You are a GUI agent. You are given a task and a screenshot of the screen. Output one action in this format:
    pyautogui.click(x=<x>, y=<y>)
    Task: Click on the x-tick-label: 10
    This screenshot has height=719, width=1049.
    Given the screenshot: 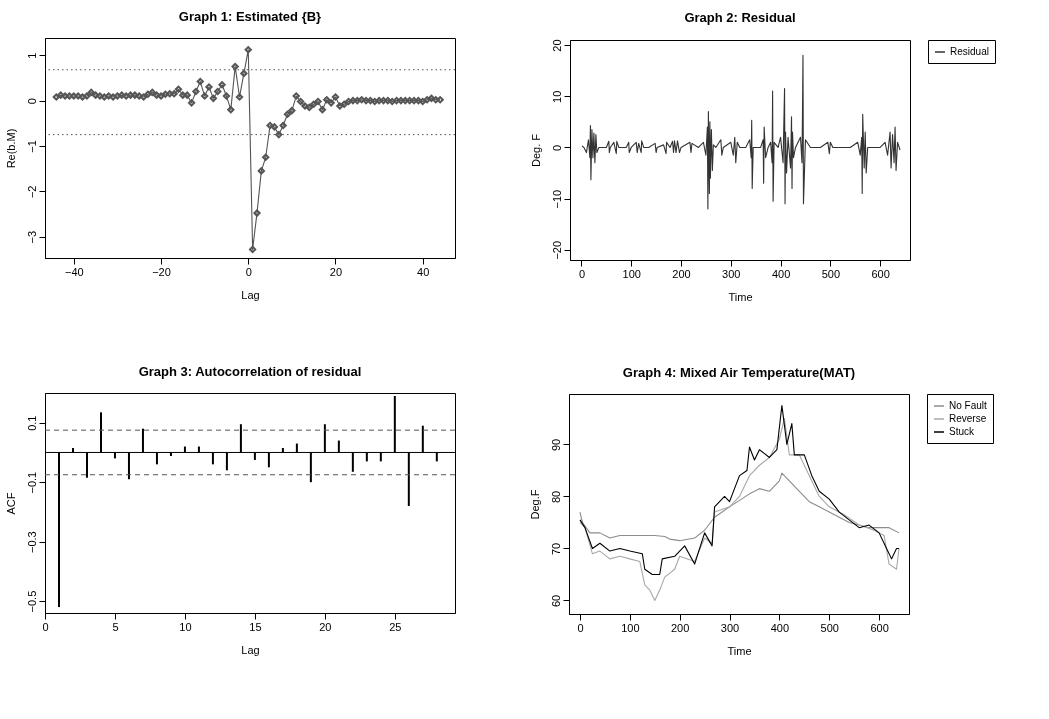 What is the action you would take?
    pyautogui.click(x=185, y=626)
    